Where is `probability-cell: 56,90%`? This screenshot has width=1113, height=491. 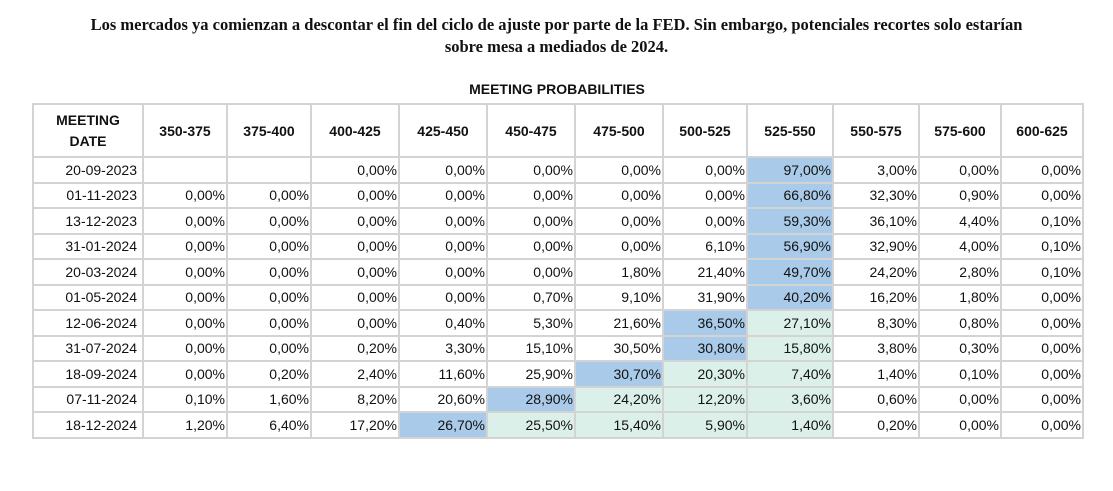
probability-cell: 56,90% is located at coordinates (790, 246).